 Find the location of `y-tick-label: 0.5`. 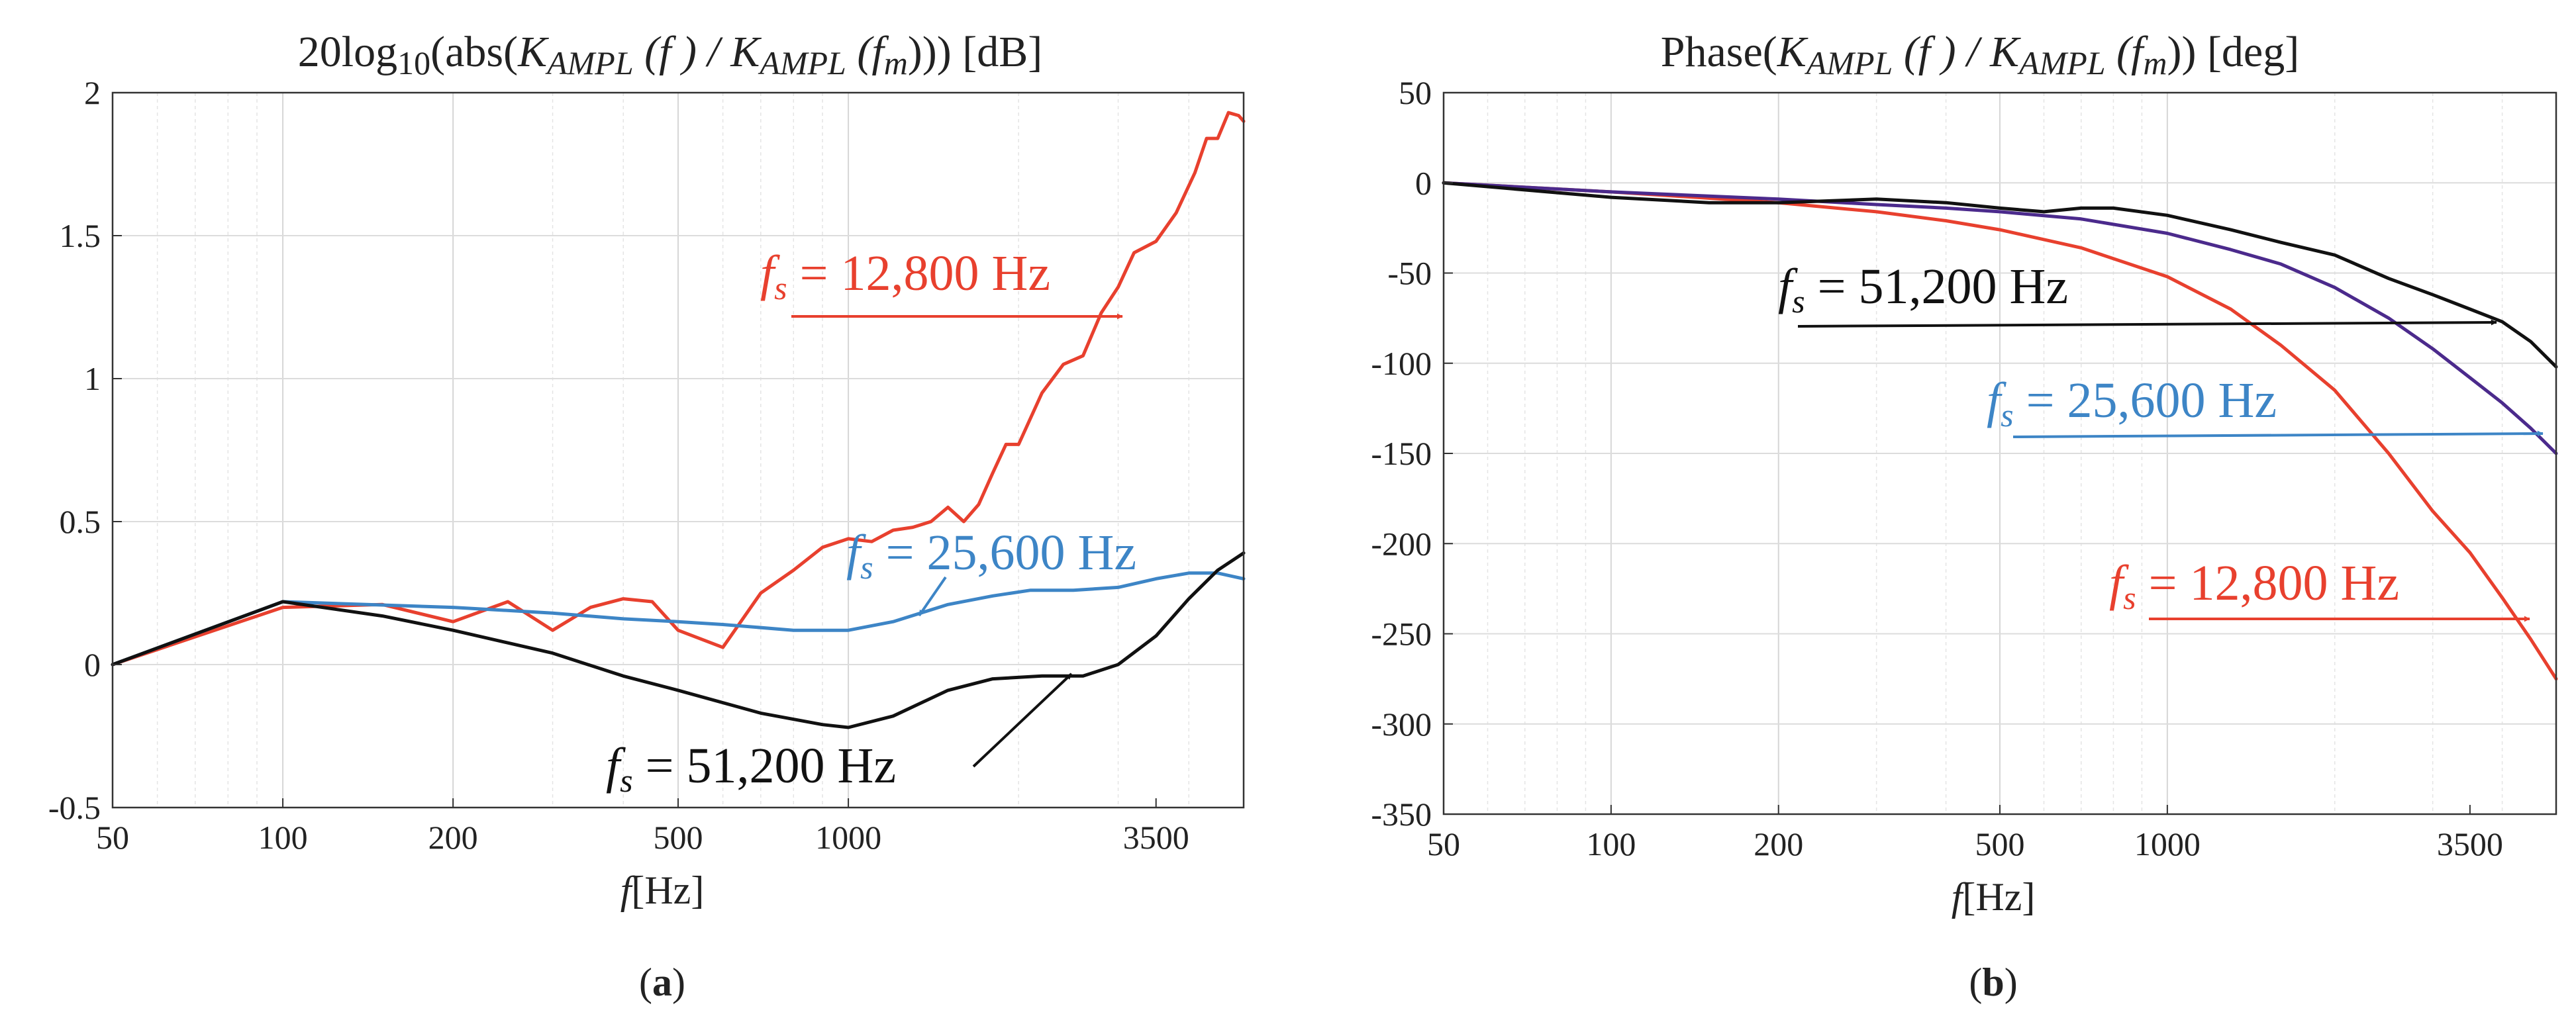

y-tick-label: 0.5 is located at coordinates (80, 521).